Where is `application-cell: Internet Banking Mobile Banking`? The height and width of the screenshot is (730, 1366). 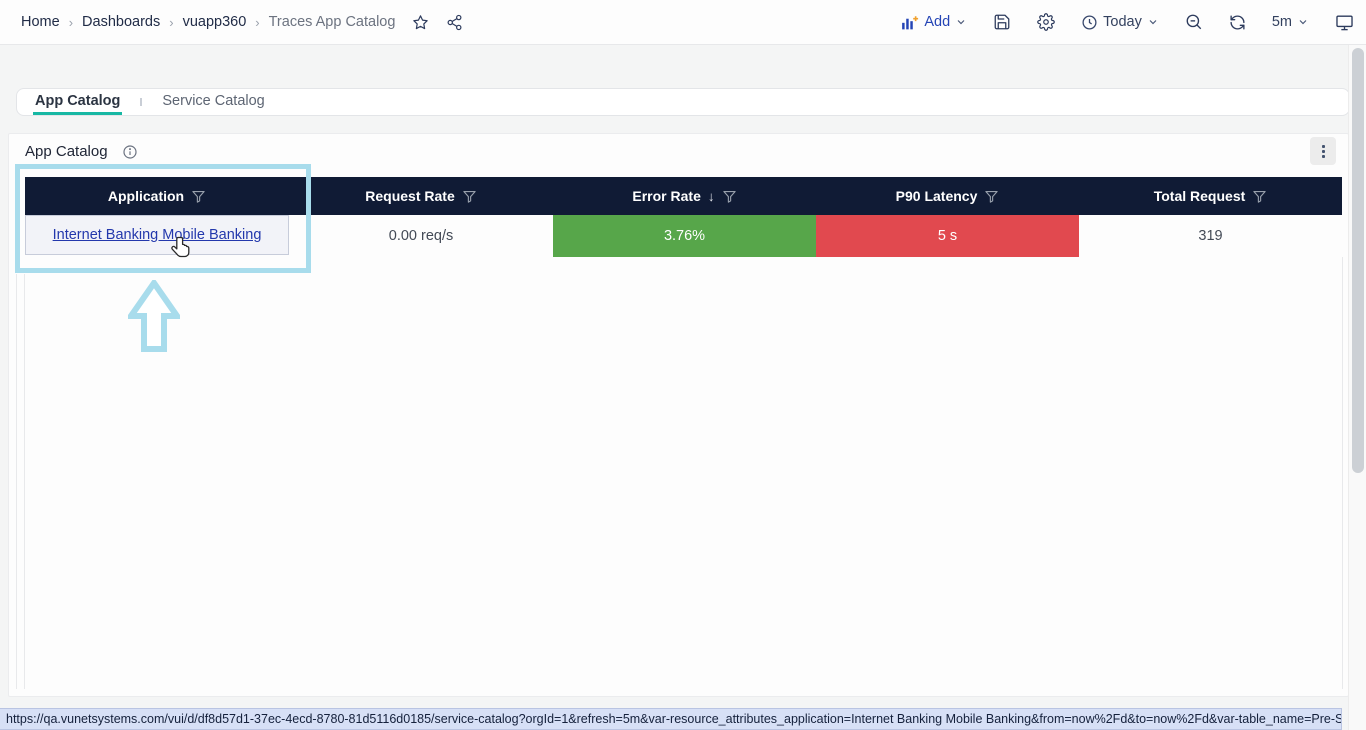
application-cell: Internet Banking Mobile Banking is located at coordinates (157, 235).